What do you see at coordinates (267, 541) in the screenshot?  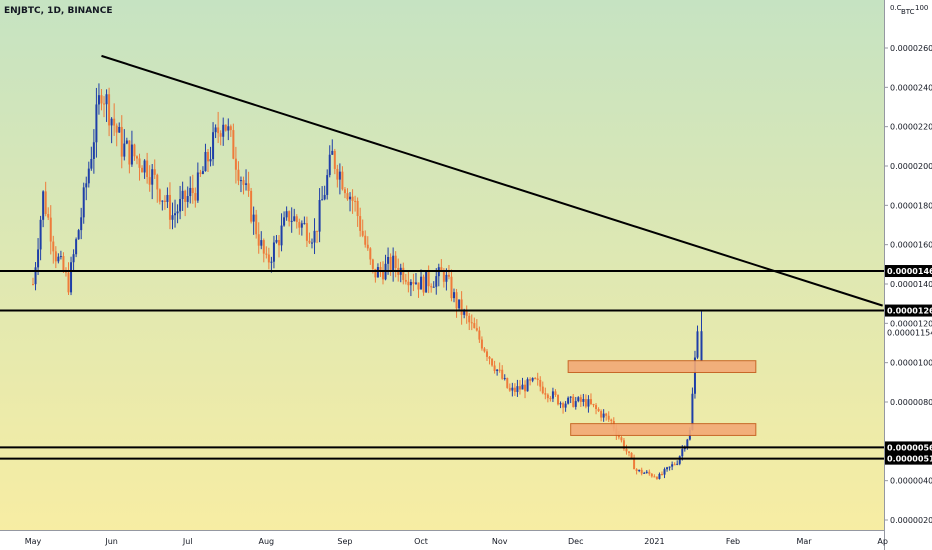 I see `time-tick-label: Aug` at bounding box center [267, 541].